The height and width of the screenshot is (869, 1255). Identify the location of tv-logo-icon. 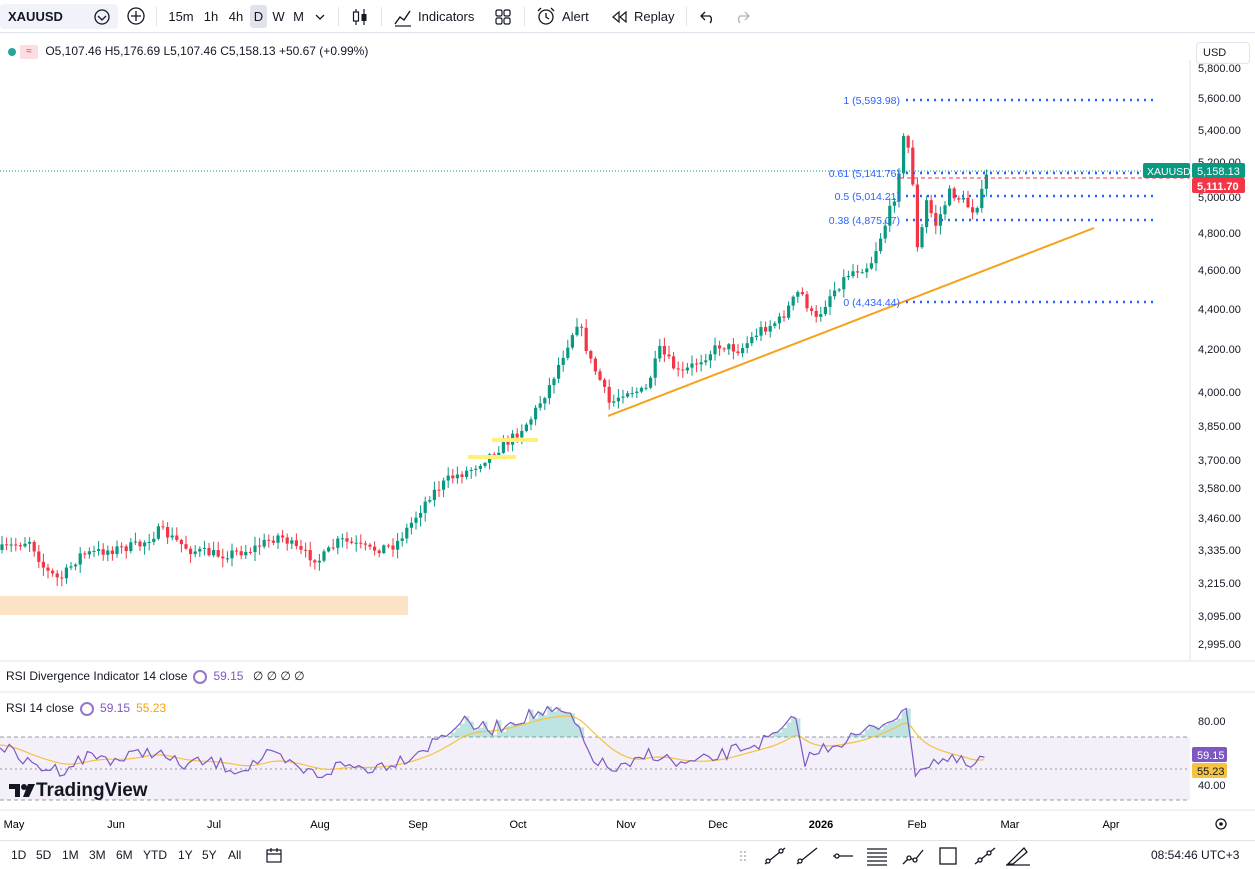
(22, 790).